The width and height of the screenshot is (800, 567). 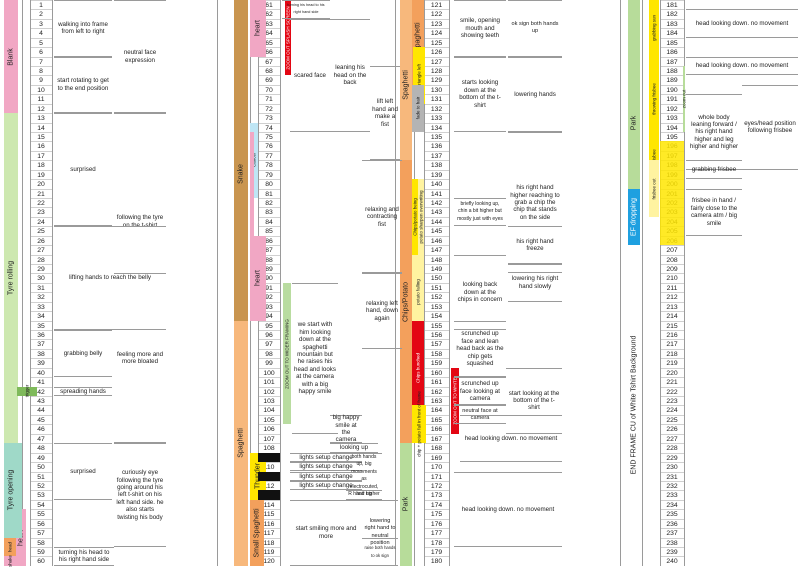 What do you see at coordinates (436, 268) in the screenshot?
I see `frame-number: 149` at bounding box center [436, 268].